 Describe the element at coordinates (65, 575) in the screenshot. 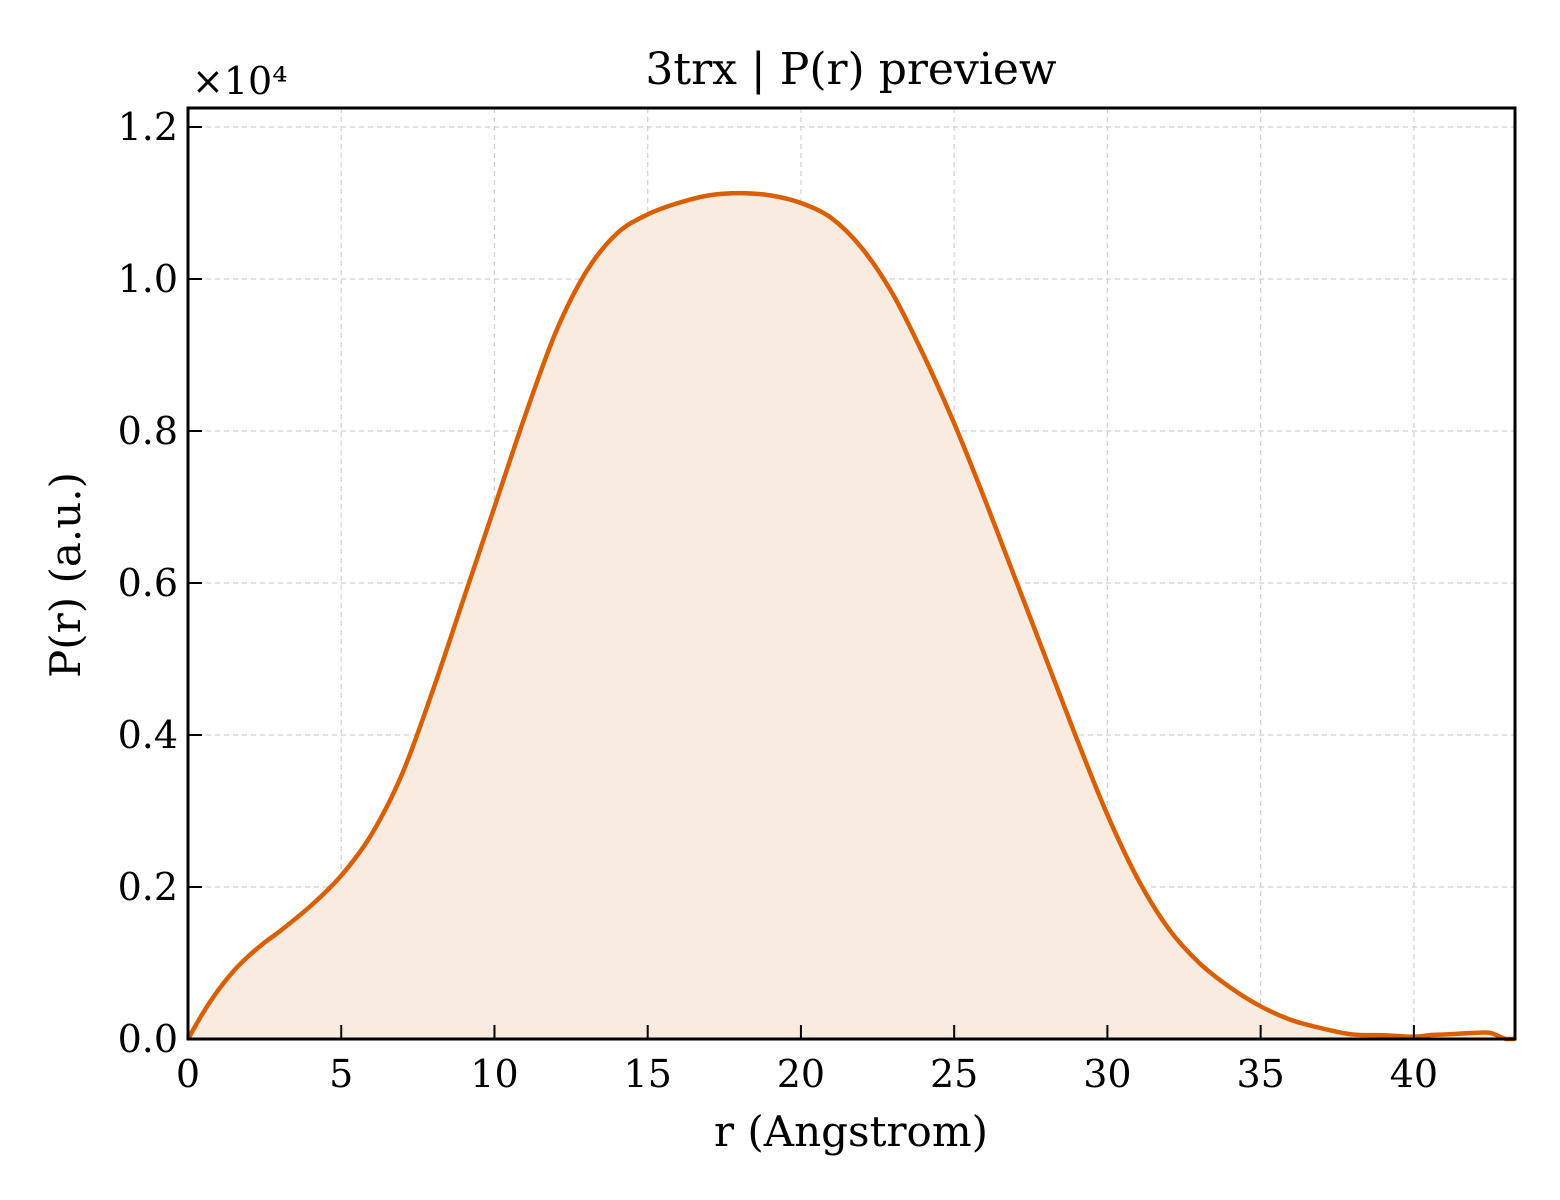

I see `y-axis-label: P(r) (a.u.)` at that location.